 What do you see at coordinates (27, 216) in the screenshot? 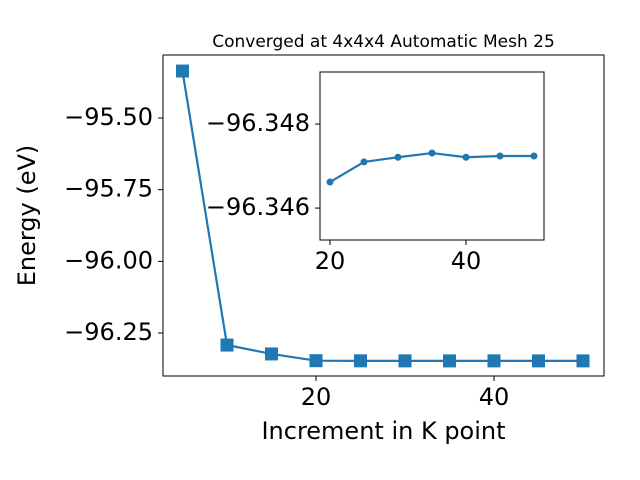
I see `y-axis-label: Energy (eV)` at bounding box center [27, 216].